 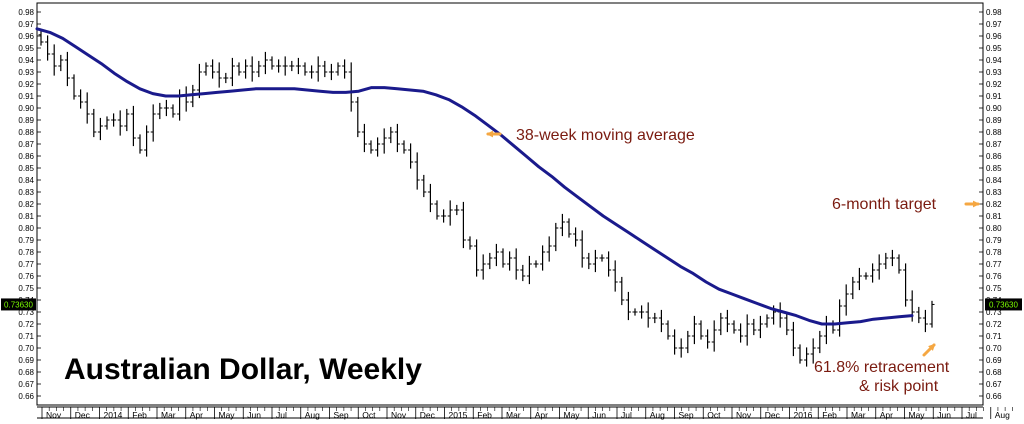 I want to click on y-tick-label-left: 0.85, so click(x=26, y=168).